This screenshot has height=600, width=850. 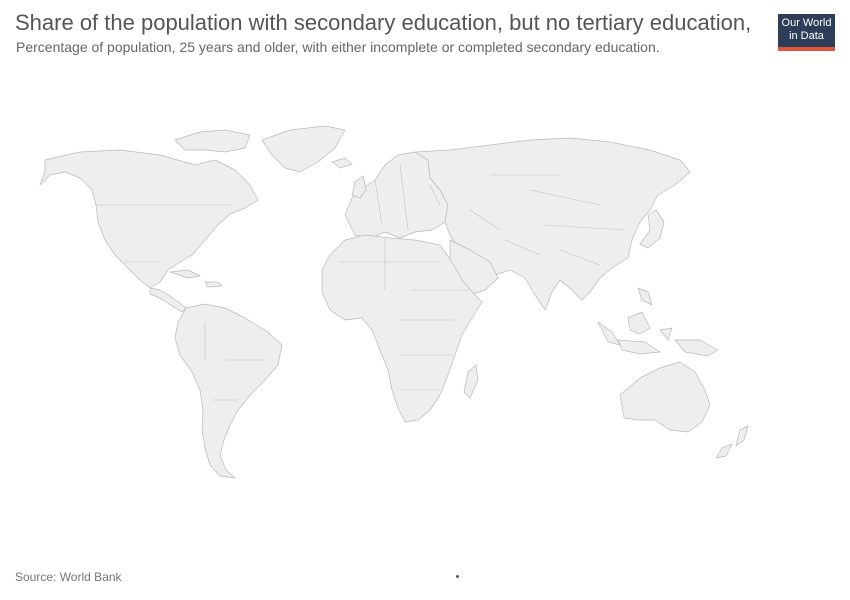 What do you see at coordinates (696, 348) in the screenshot?
I see `new-guinea-shape` at bounding box center [696, 348].